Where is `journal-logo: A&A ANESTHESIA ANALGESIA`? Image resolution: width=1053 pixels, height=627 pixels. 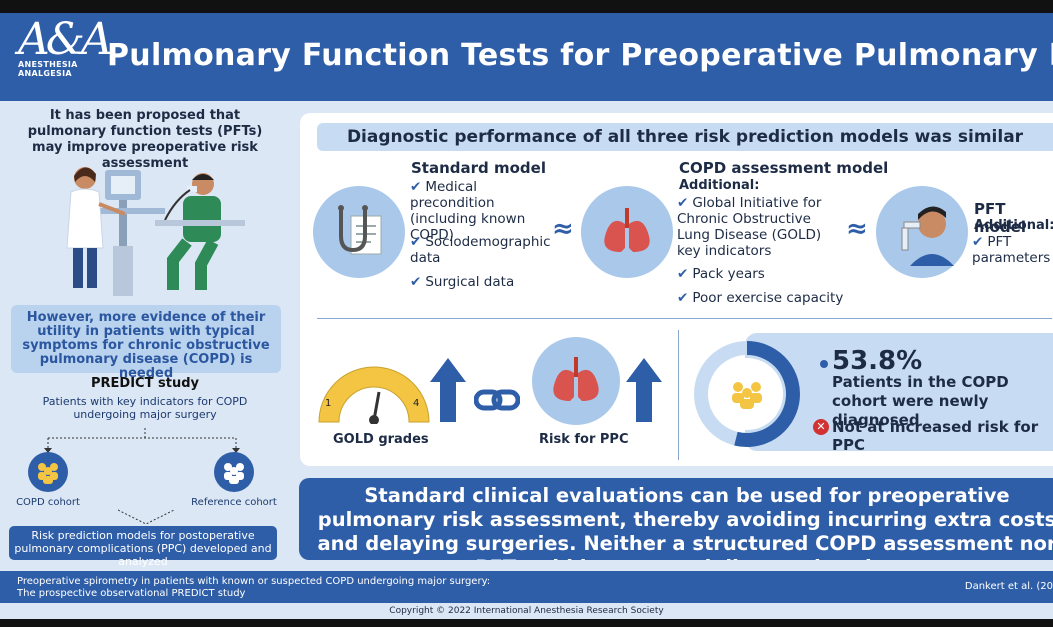
journal-logo: A&A ANESTHESIA ANALGESIA is located at coordinates (65, 54).